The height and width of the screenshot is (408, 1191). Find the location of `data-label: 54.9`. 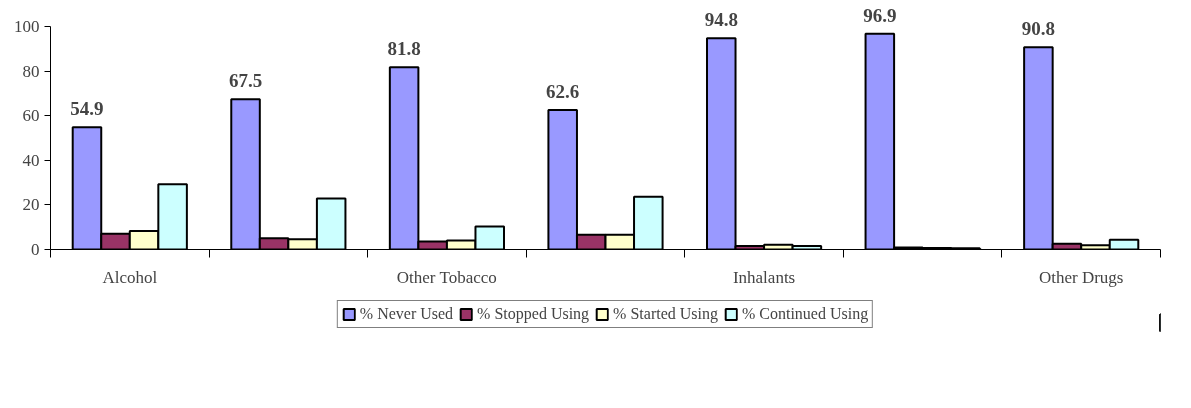

data-label: 54.9 is located at coordinates (87, 109).